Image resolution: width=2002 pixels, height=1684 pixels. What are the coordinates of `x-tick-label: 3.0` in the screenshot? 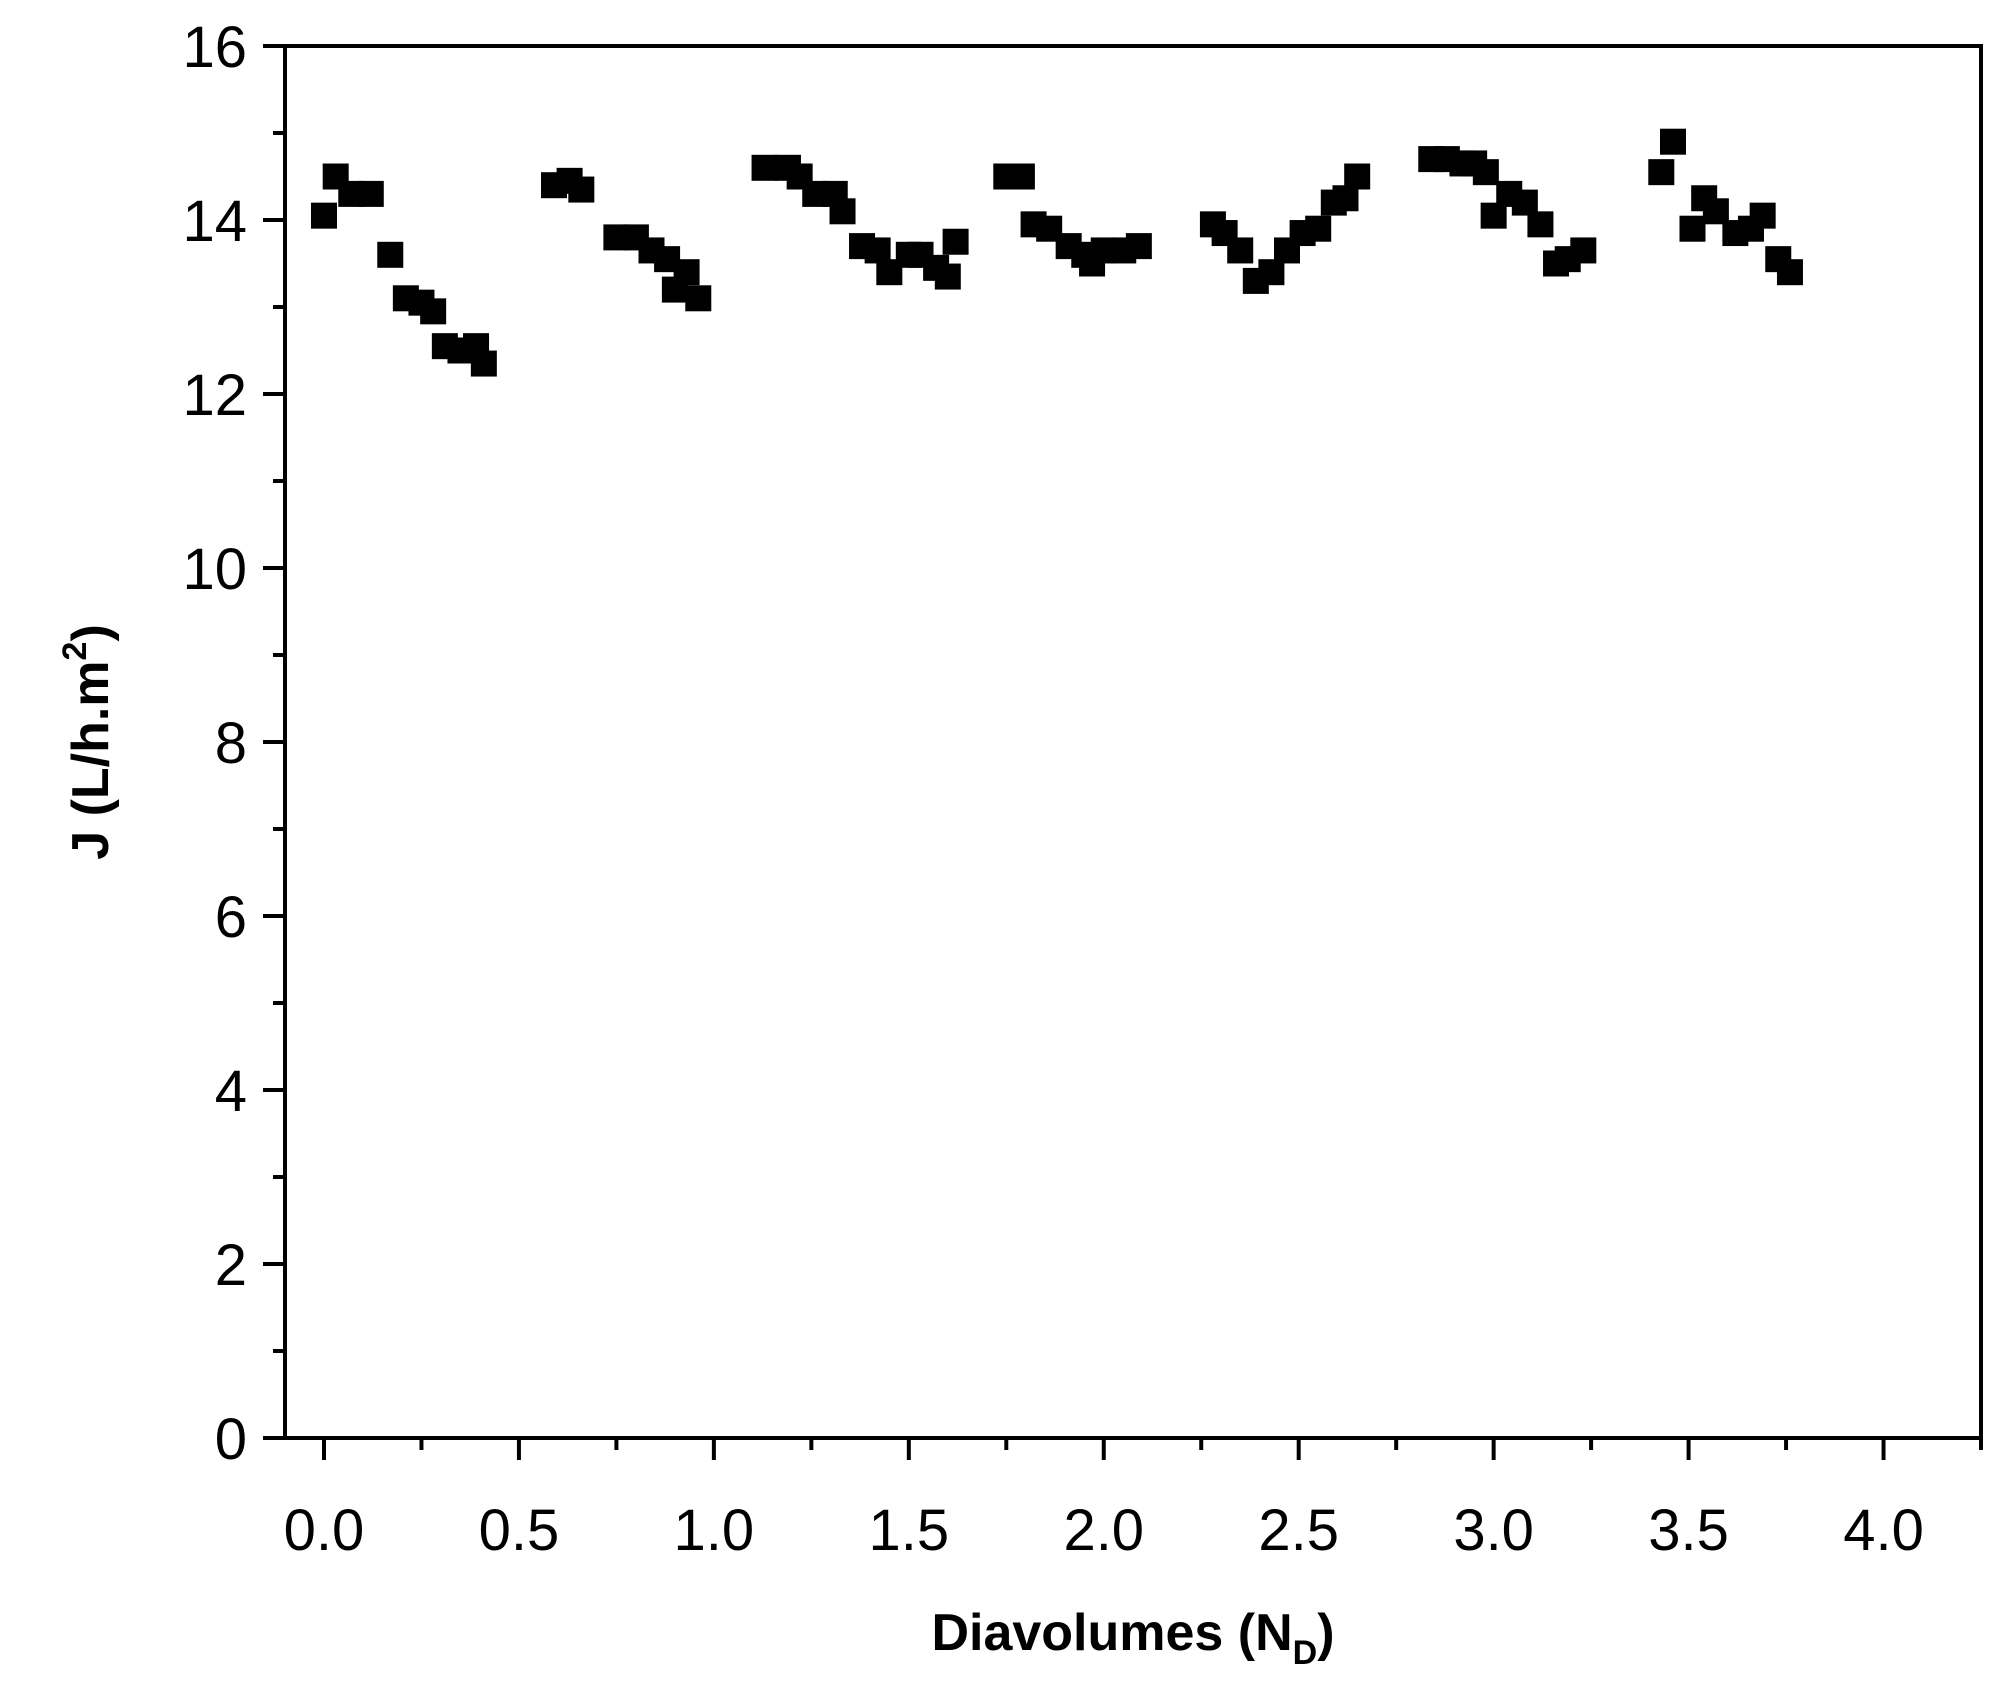 It's located at (1493, 1530).